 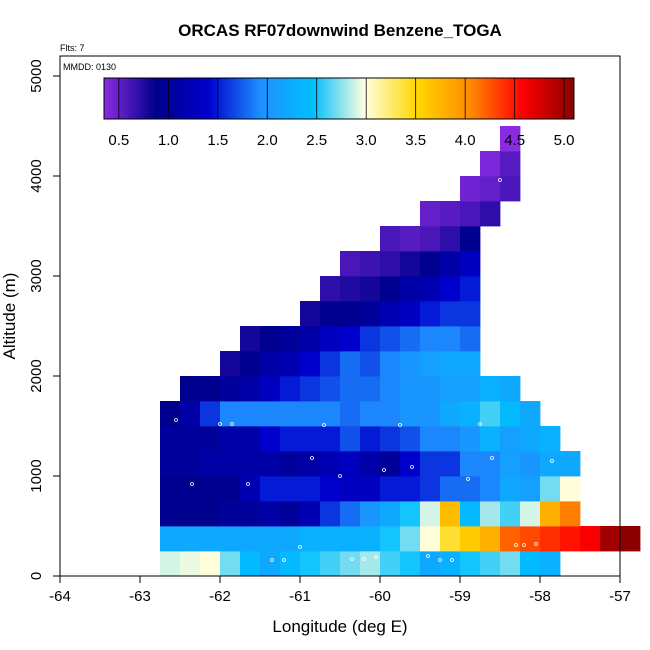 I want to click on colorbar: 0.5 1.0 1.5 2.0 2.5 3.0 3.5 4.0 4.5 5.0, so click(x=339, y=113).